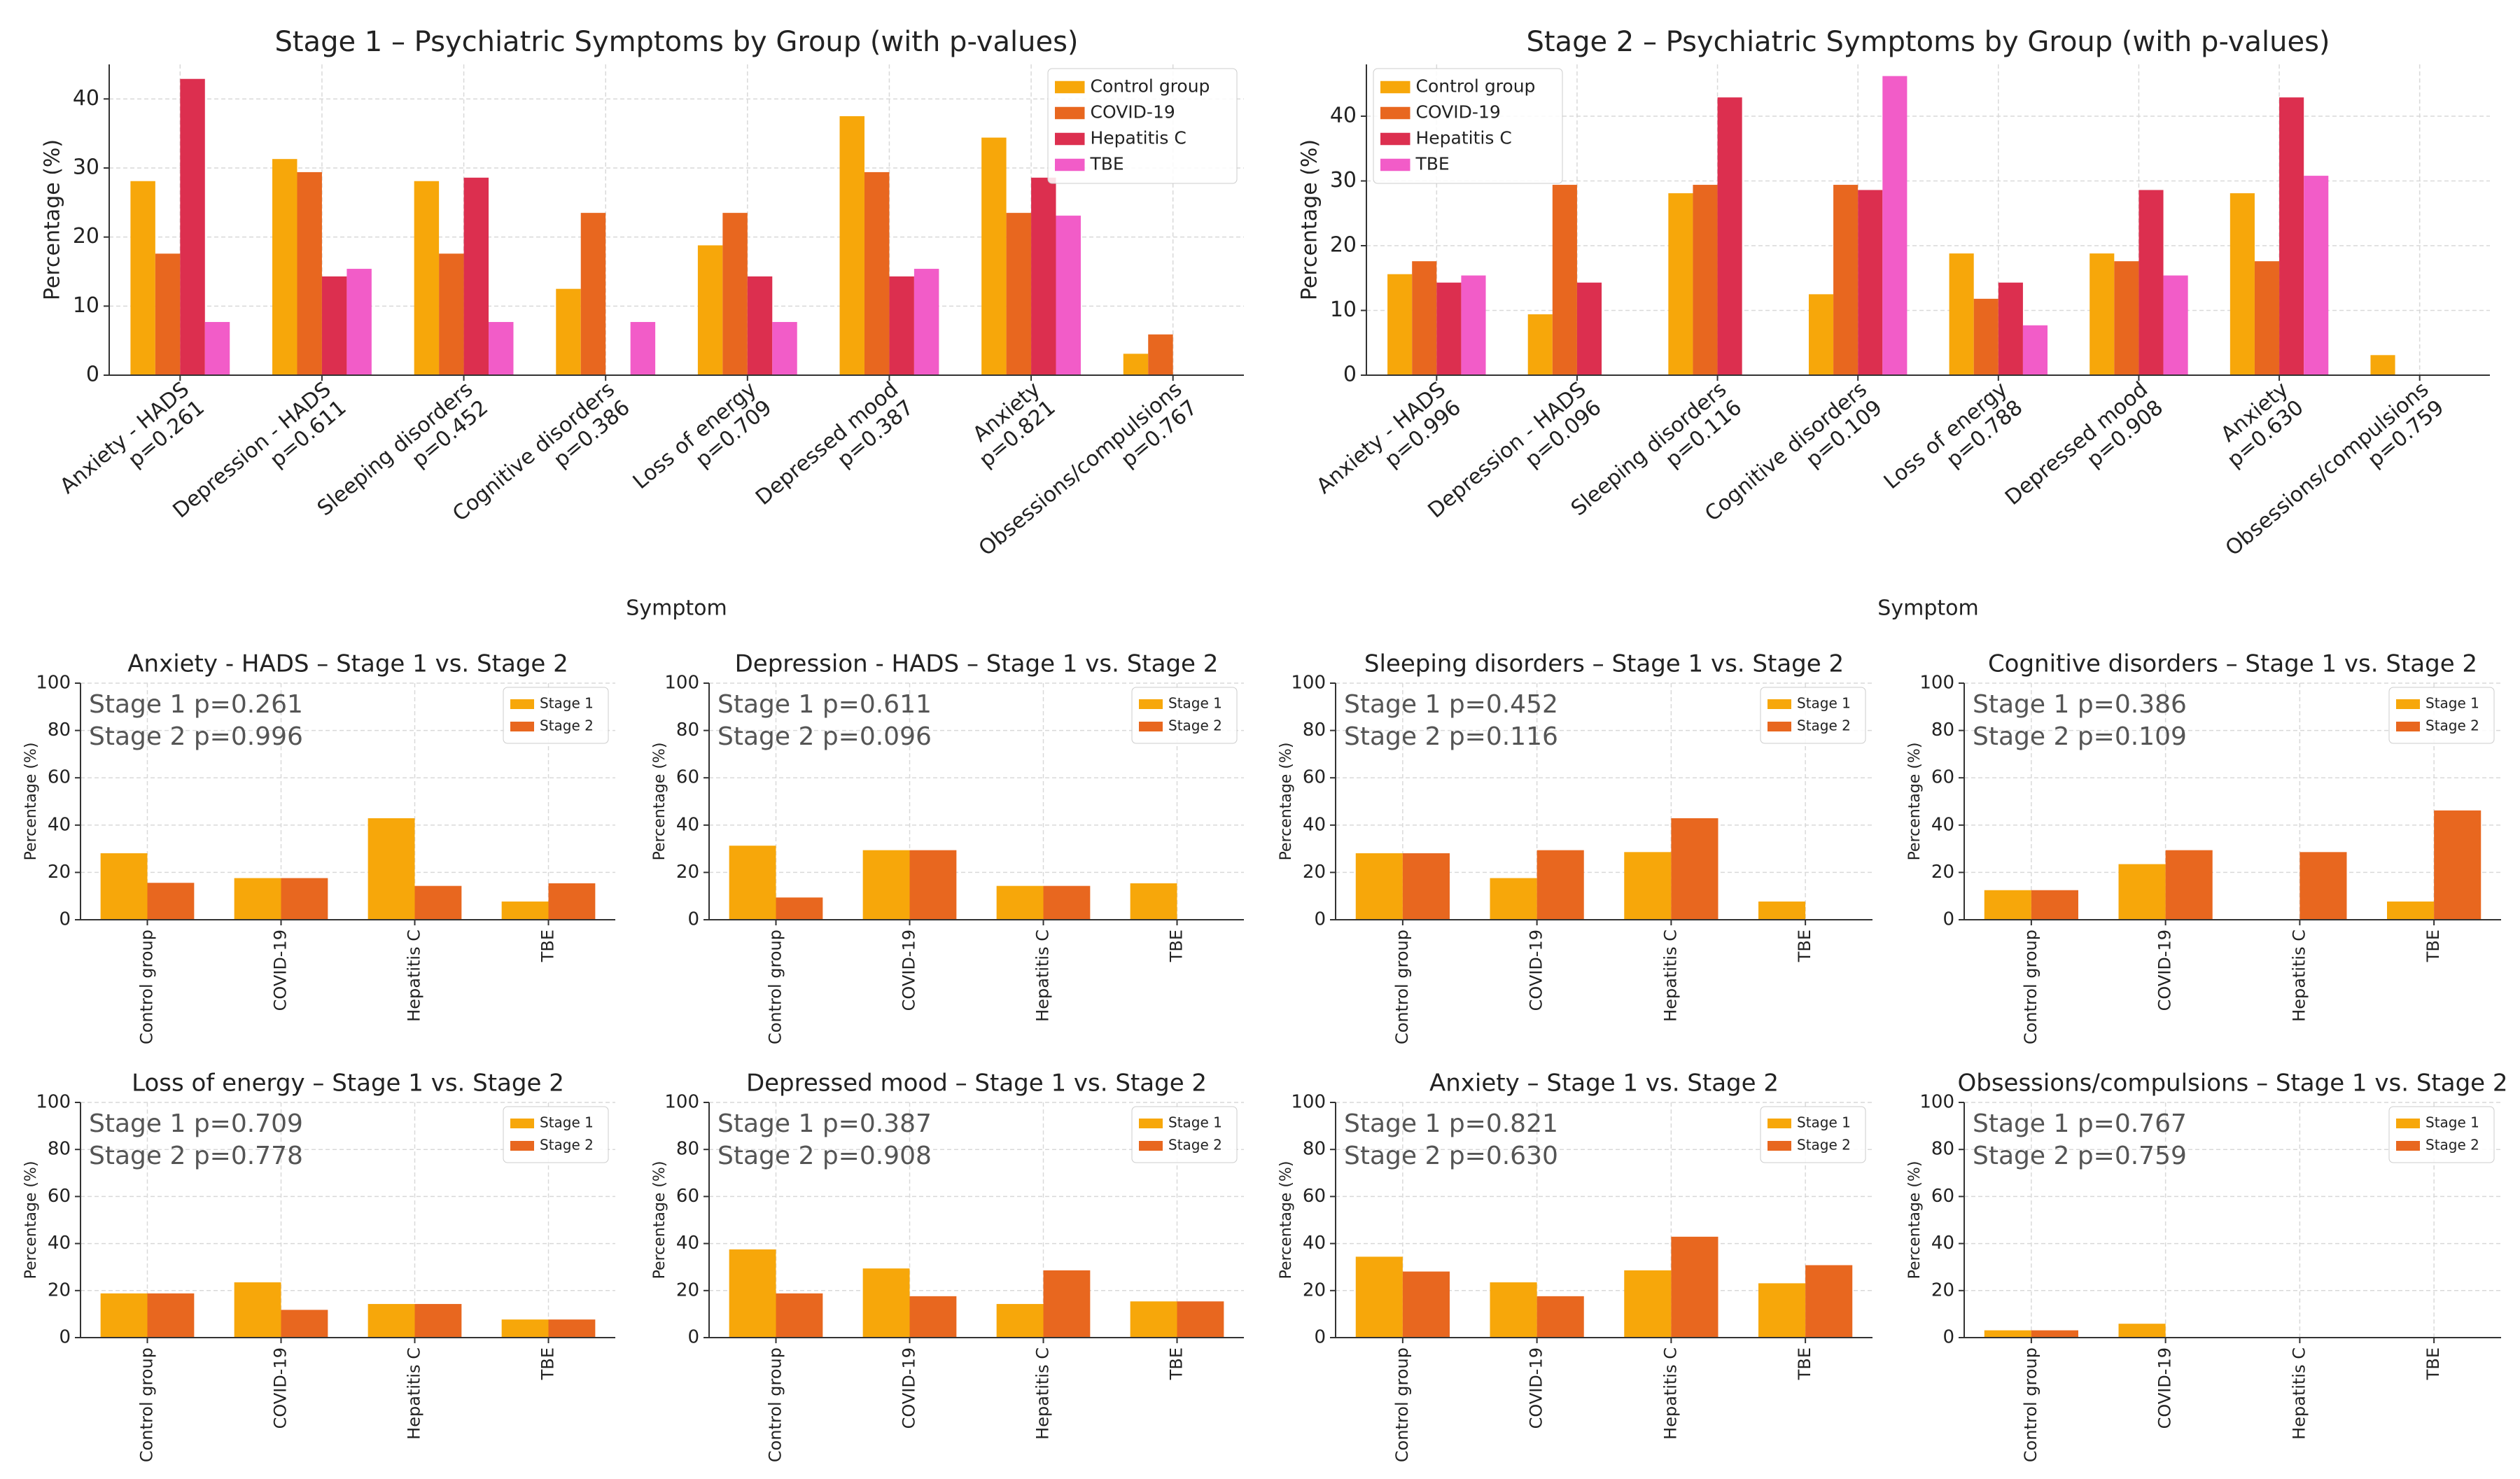  I want to click on legend-label: Hepatitis C, so click(1464, 138).